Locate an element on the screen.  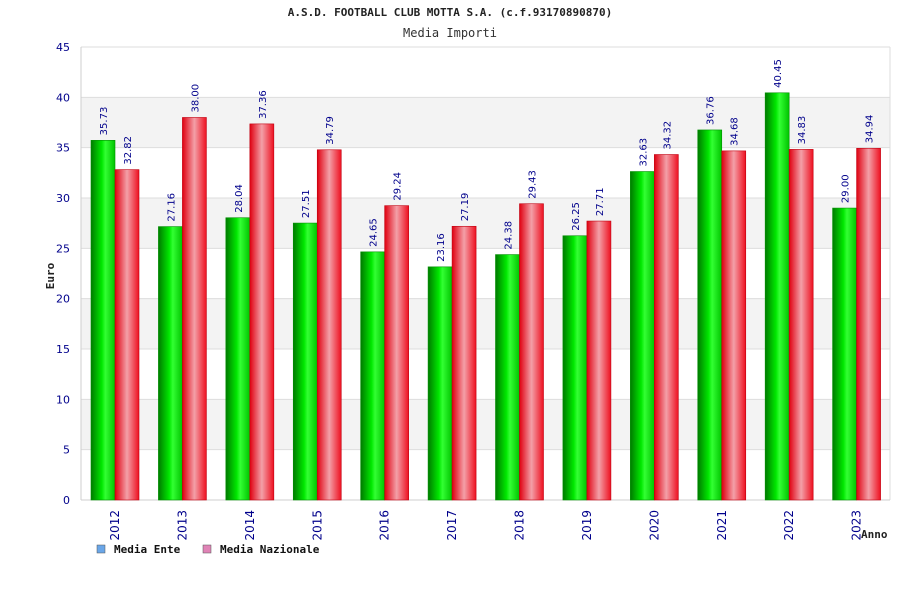
bar-media-ente-2015 is located at coordinates (305, 361).